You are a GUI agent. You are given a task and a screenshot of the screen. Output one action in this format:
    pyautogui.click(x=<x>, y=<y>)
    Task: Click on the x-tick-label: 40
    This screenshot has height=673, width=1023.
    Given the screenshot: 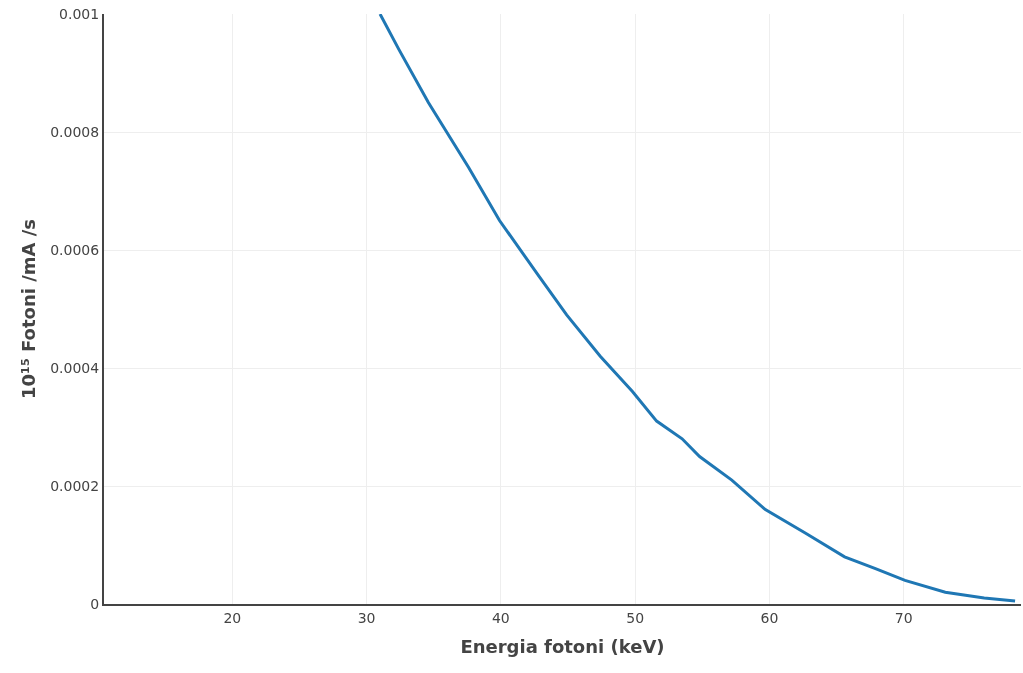 What is the action you would take?
    pyautogui.click(x=500, y=617)
    